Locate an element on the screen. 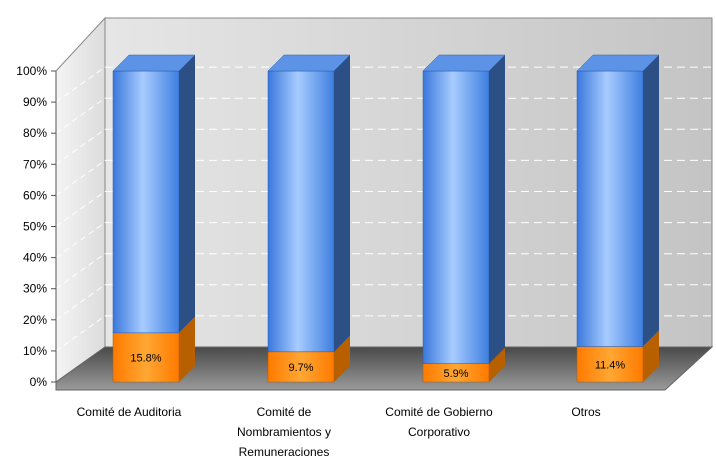 This screenshot has width=716, height=461. x-tick-label: Otros is located at coordinates (585, 412).